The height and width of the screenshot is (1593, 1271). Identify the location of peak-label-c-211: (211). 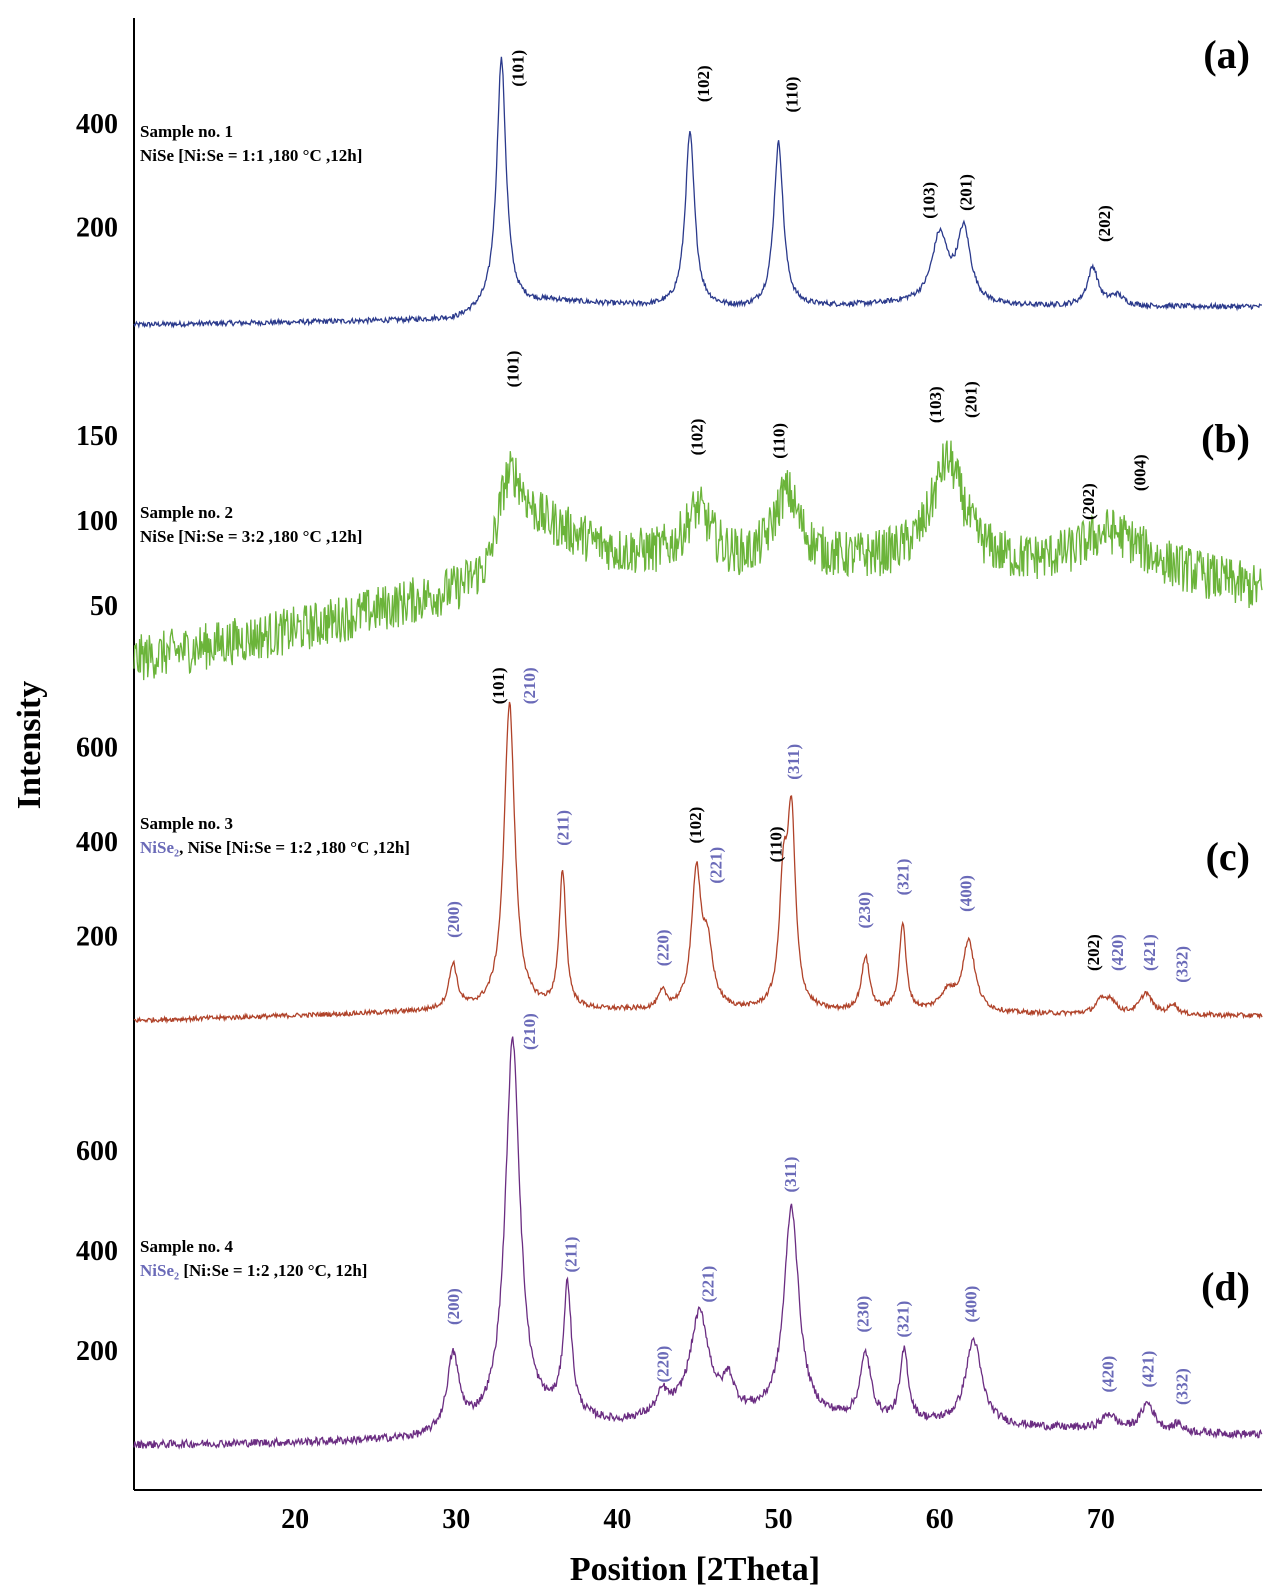
(563, 828).